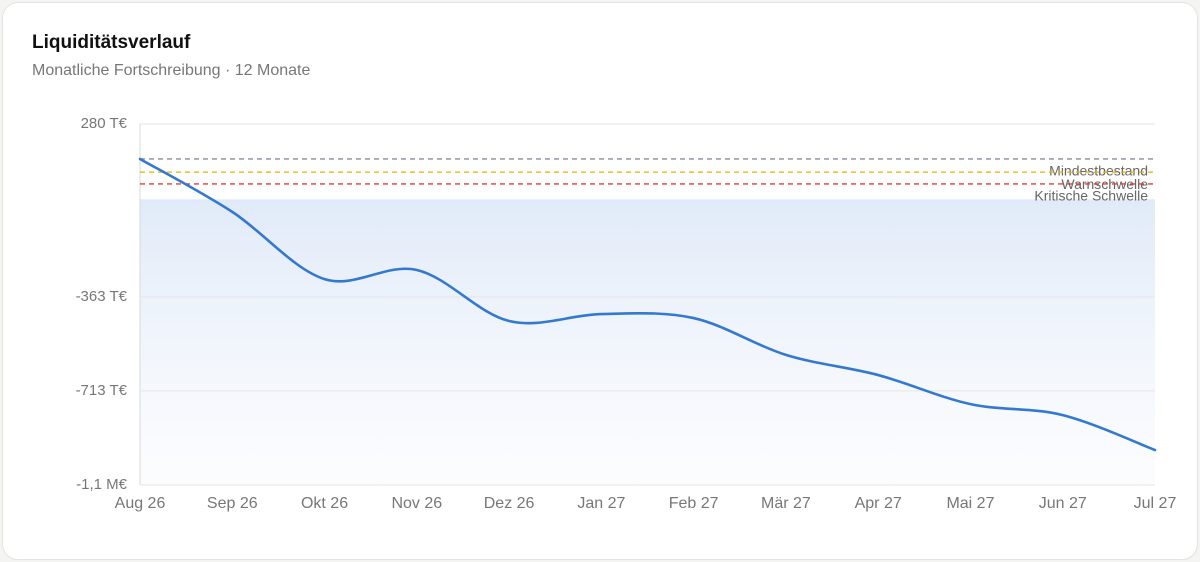  What do you see at coordinates (694, 503) in the screenshot?
I see `x-tick-label: Feb 27` at bounding box center [694, 503].